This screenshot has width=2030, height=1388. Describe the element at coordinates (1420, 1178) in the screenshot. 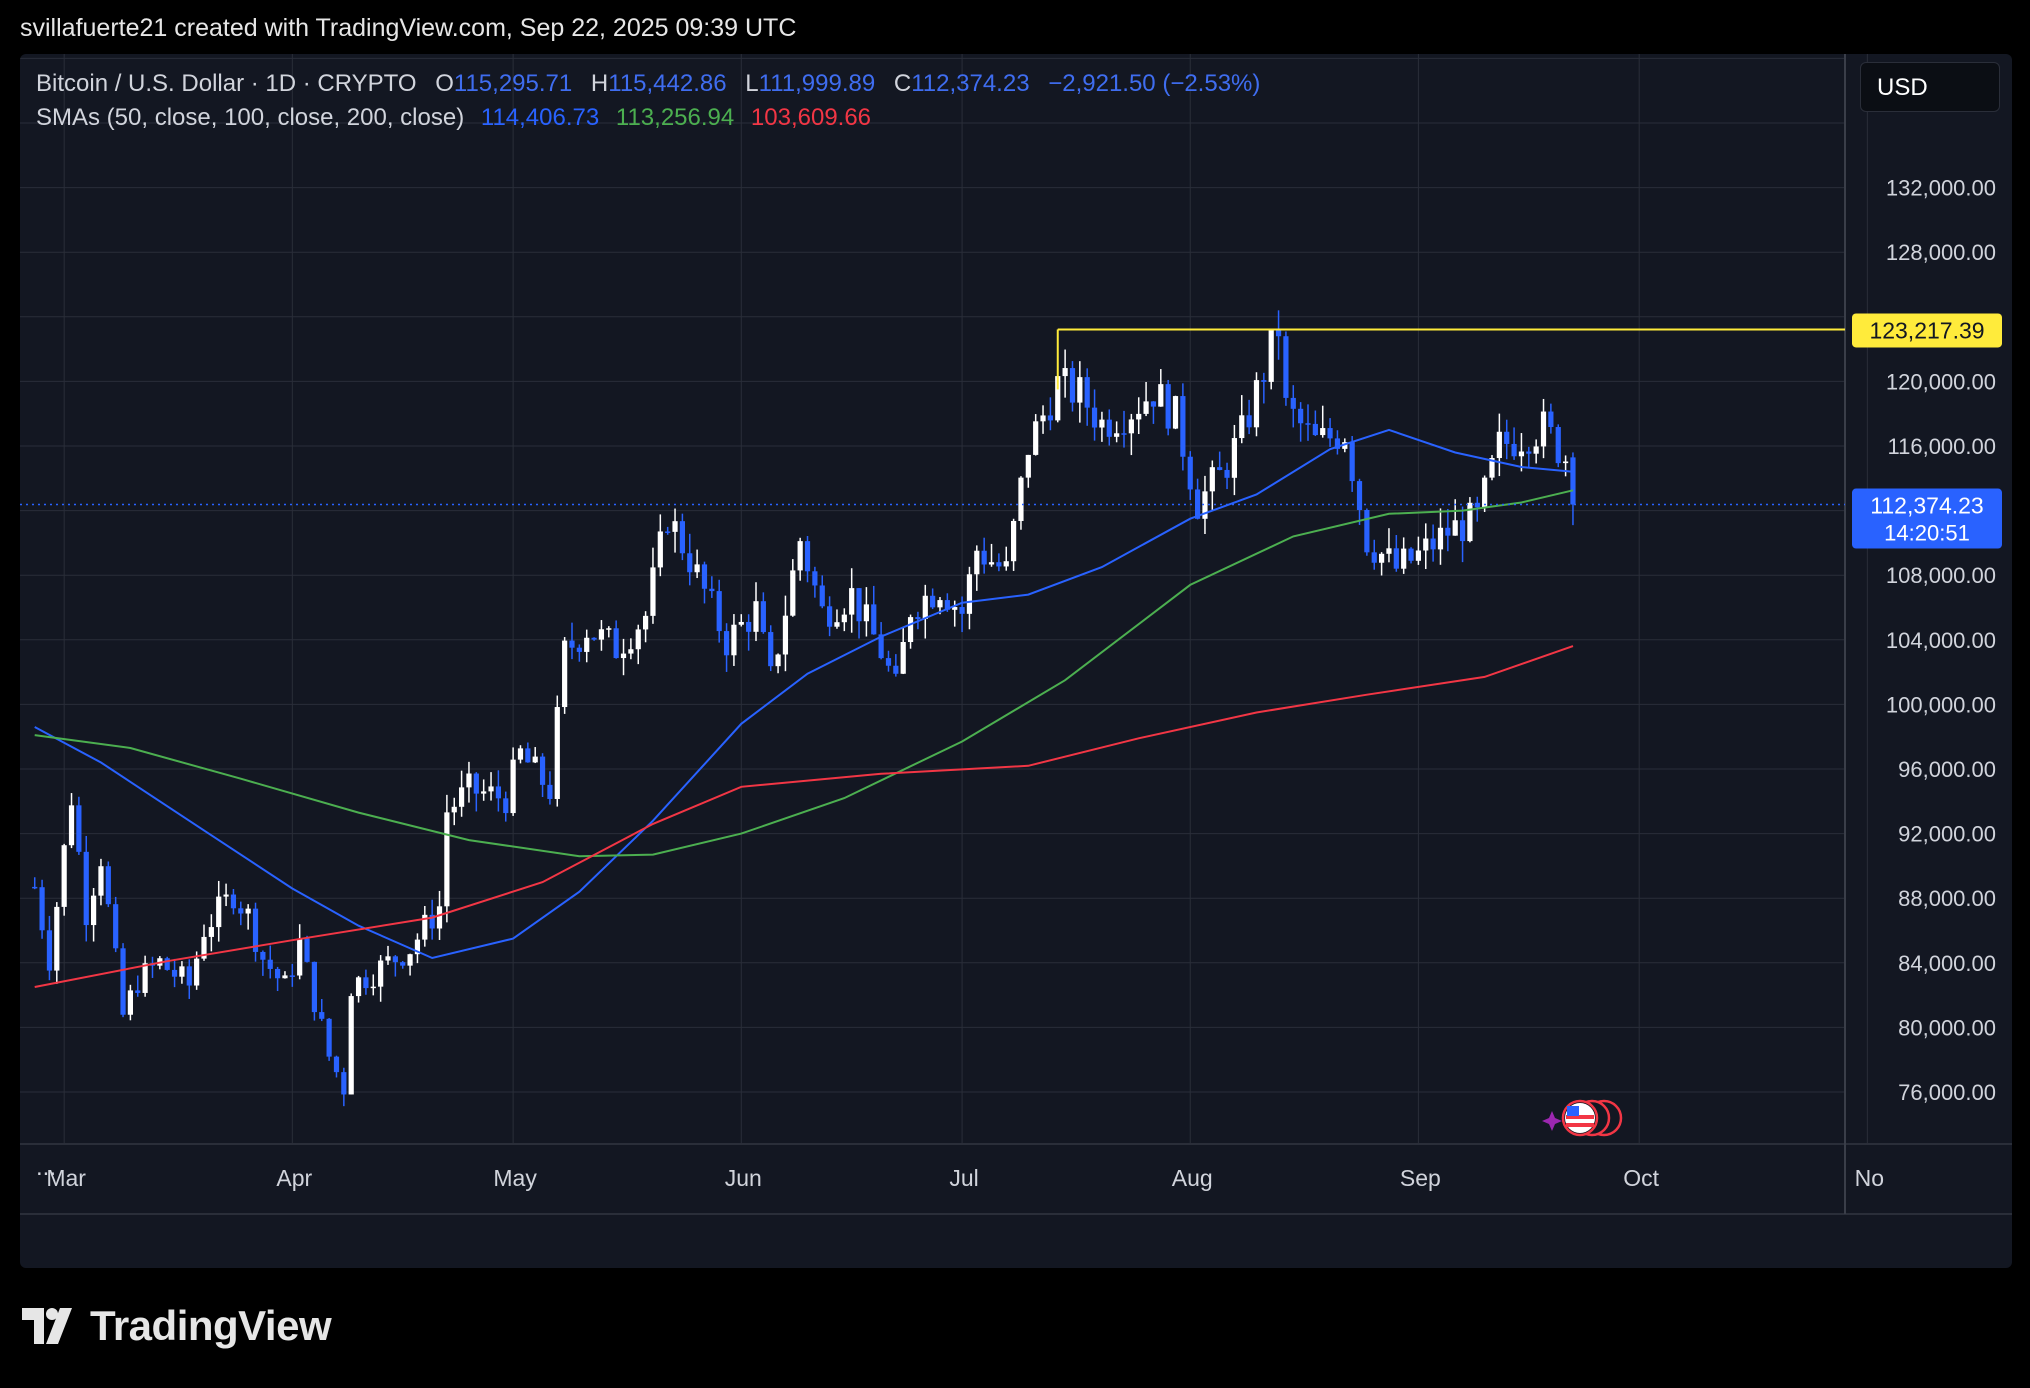

I see `time-axis-label: Sep` at that location.